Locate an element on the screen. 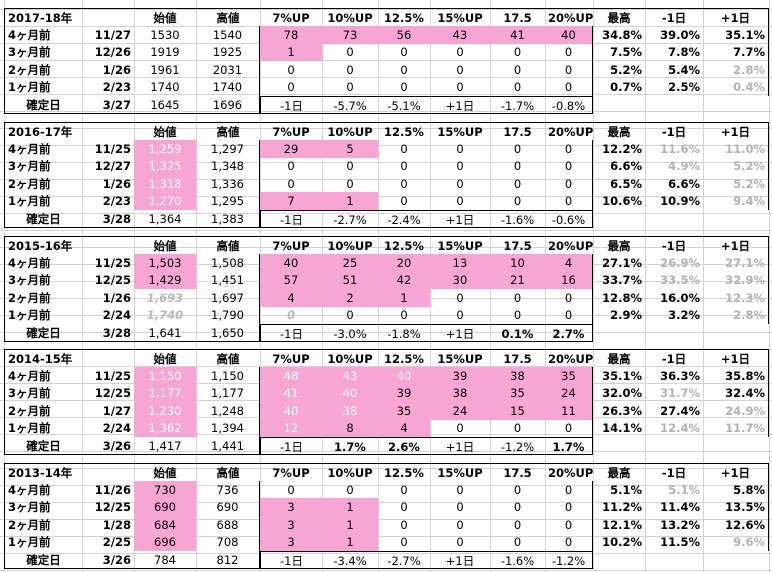 This screenshot has width=772, height=572. data-cell: 12.8% is located at coordinates (622, 297).